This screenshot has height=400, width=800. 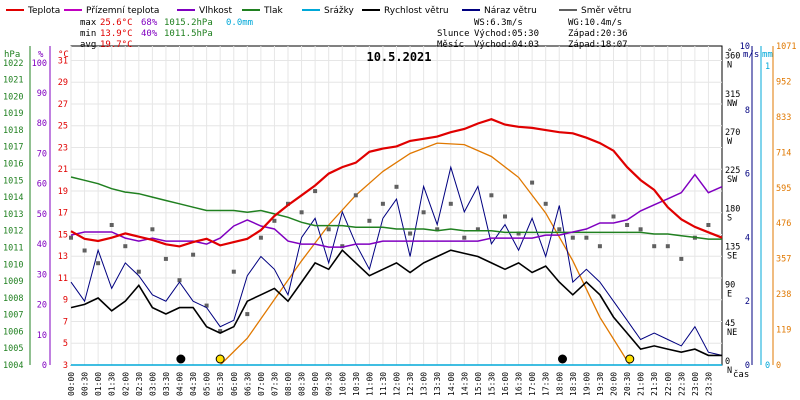 What do you see at coordinates (491, 384) in the screenshot?
I see `x-tick-label: 15:30` at bounding box center [491, 384].